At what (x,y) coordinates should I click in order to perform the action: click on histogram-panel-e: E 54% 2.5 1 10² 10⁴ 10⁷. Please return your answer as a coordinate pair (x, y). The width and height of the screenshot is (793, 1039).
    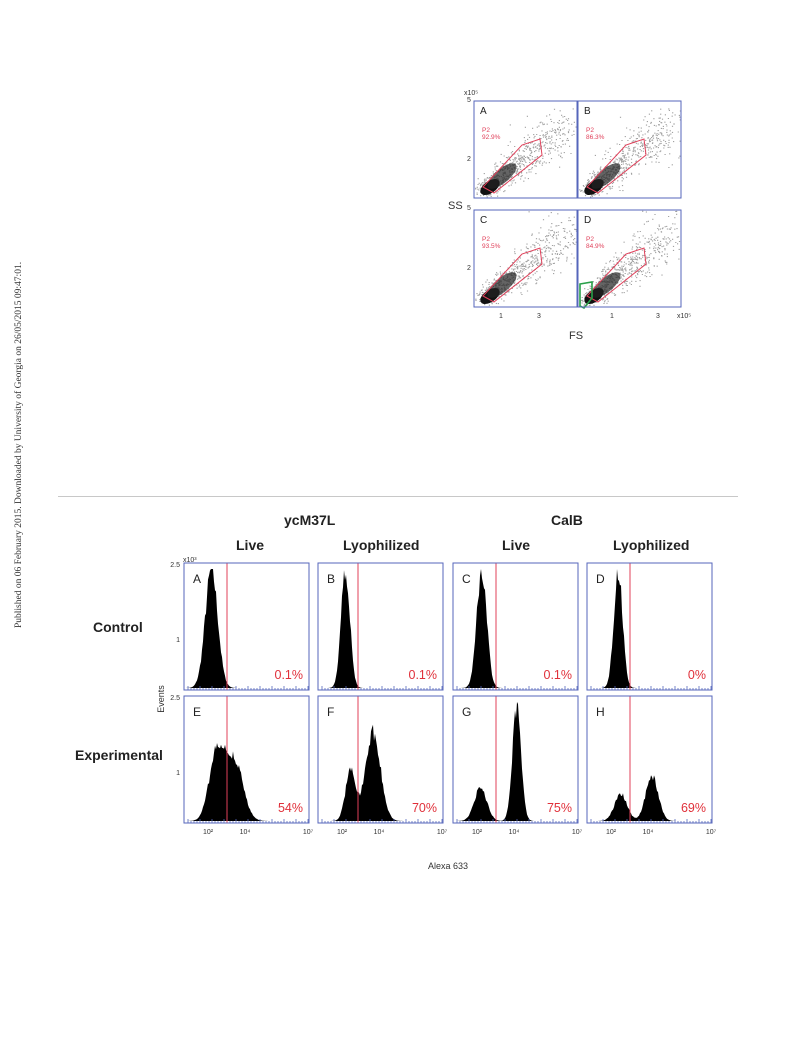
    Looking at the image, I should click on (241, 765).